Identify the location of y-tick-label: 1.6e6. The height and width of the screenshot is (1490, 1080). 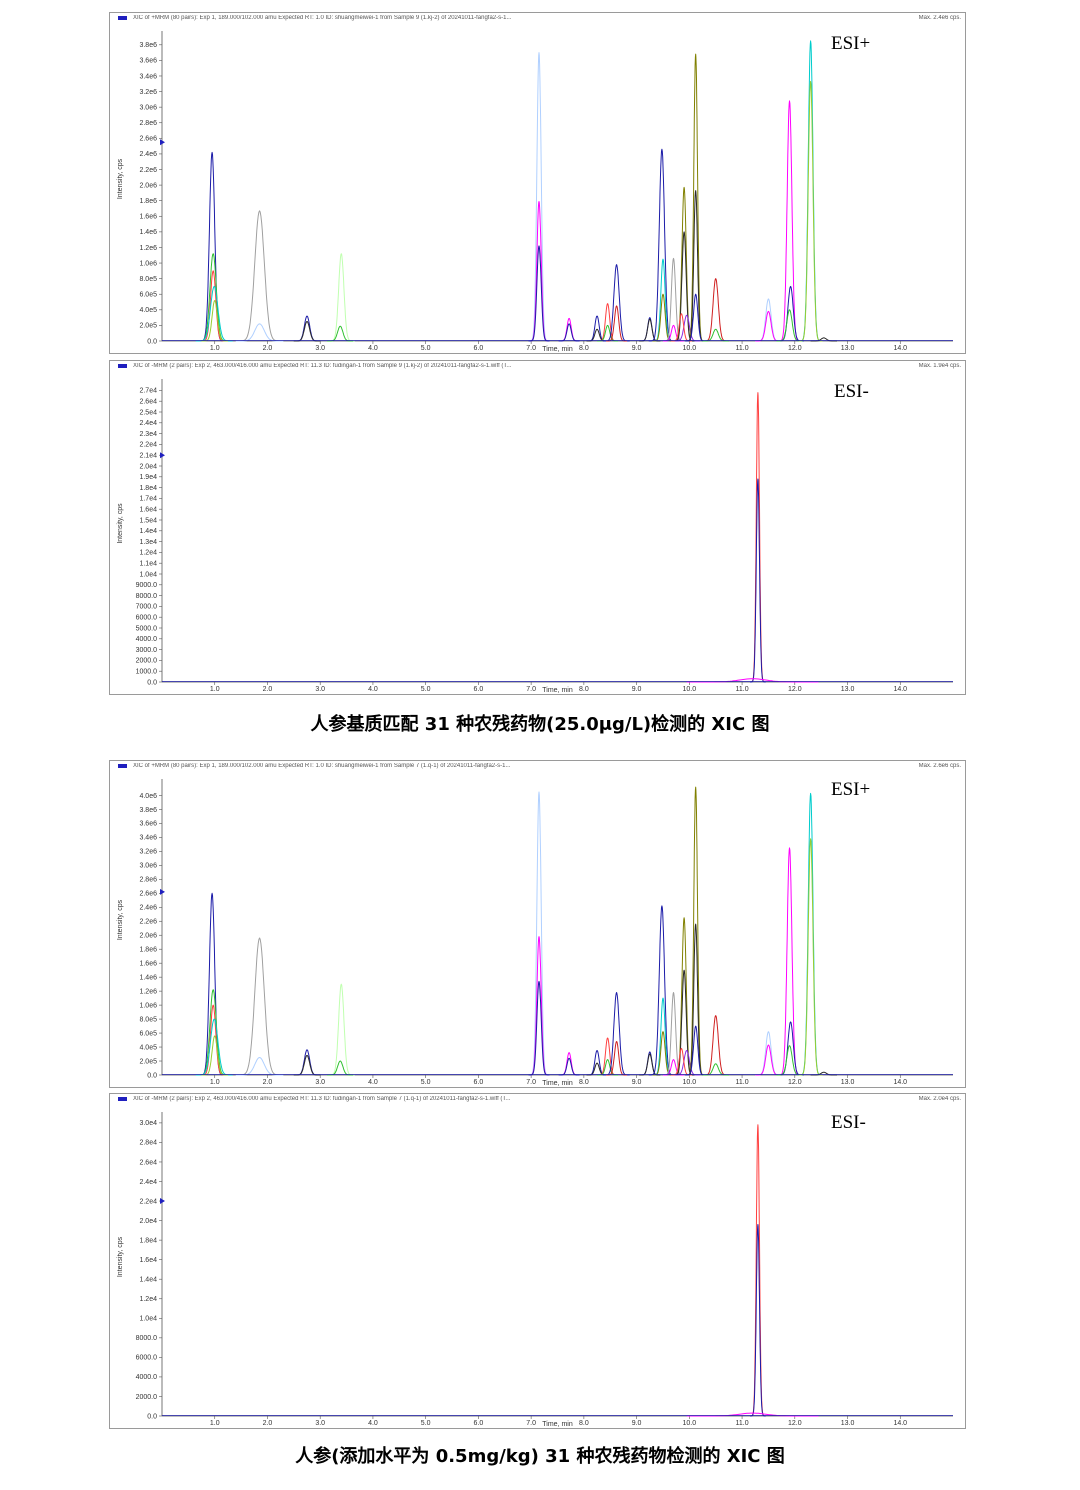
(148, 963).